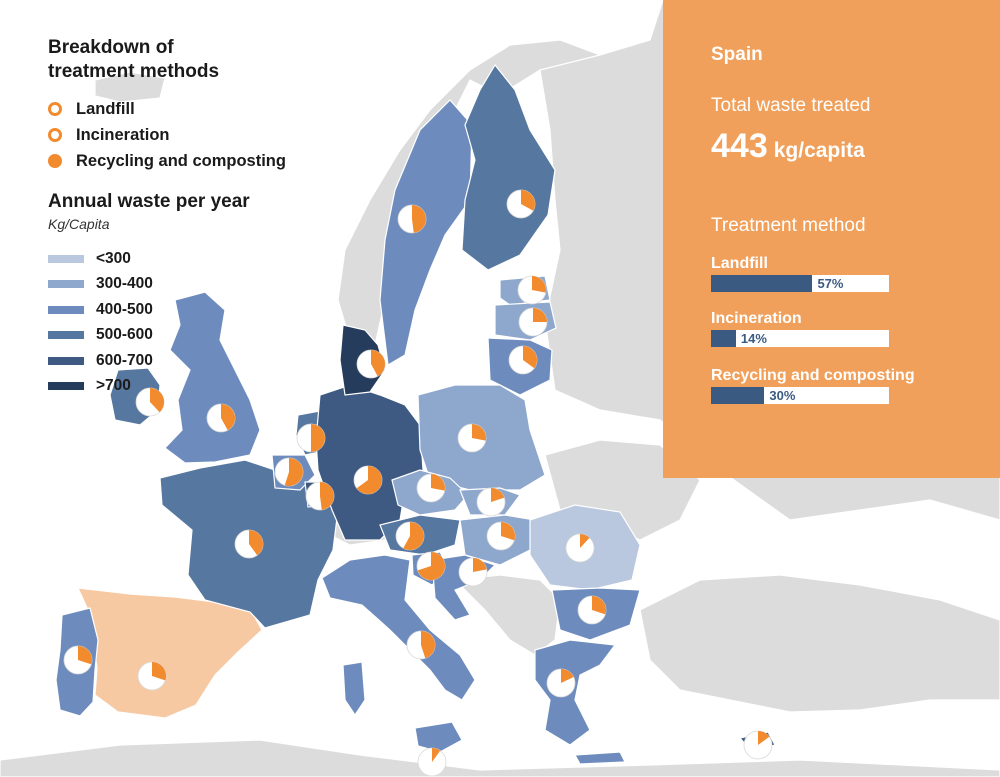 This screenshot has width=1000, height=777. I want to click on pie-netherlands, so click(311, 438).